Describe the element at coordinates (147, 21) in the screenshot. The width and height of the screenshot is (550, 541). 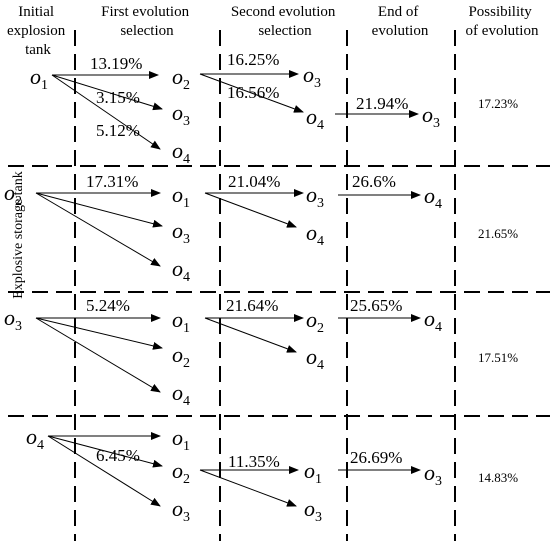
I see `header-first: First evolution selection` at that location.